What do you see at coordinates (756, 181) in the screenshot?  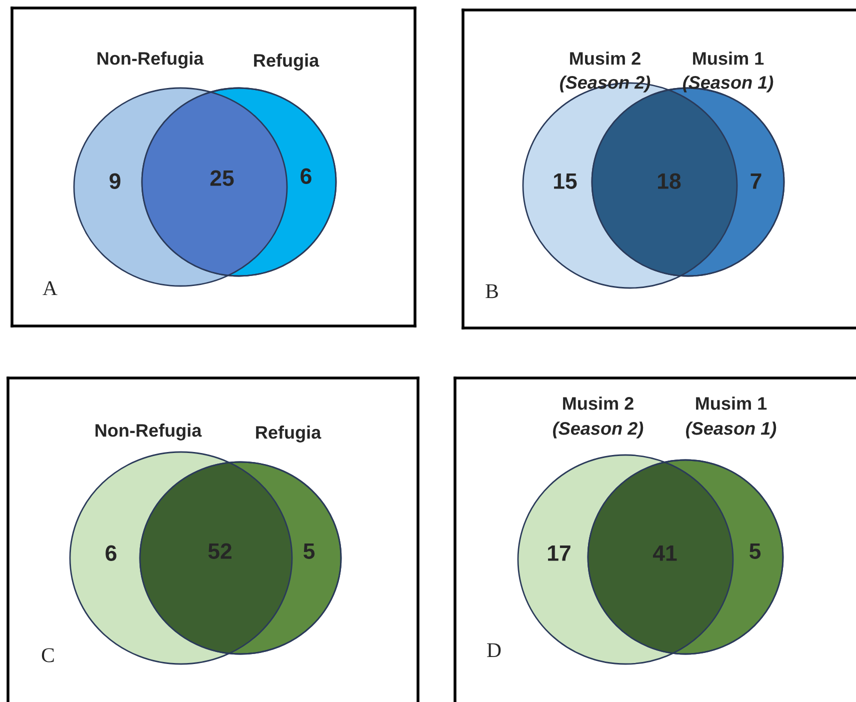 I see `data-label: 7` at bounding box center [756, 181].